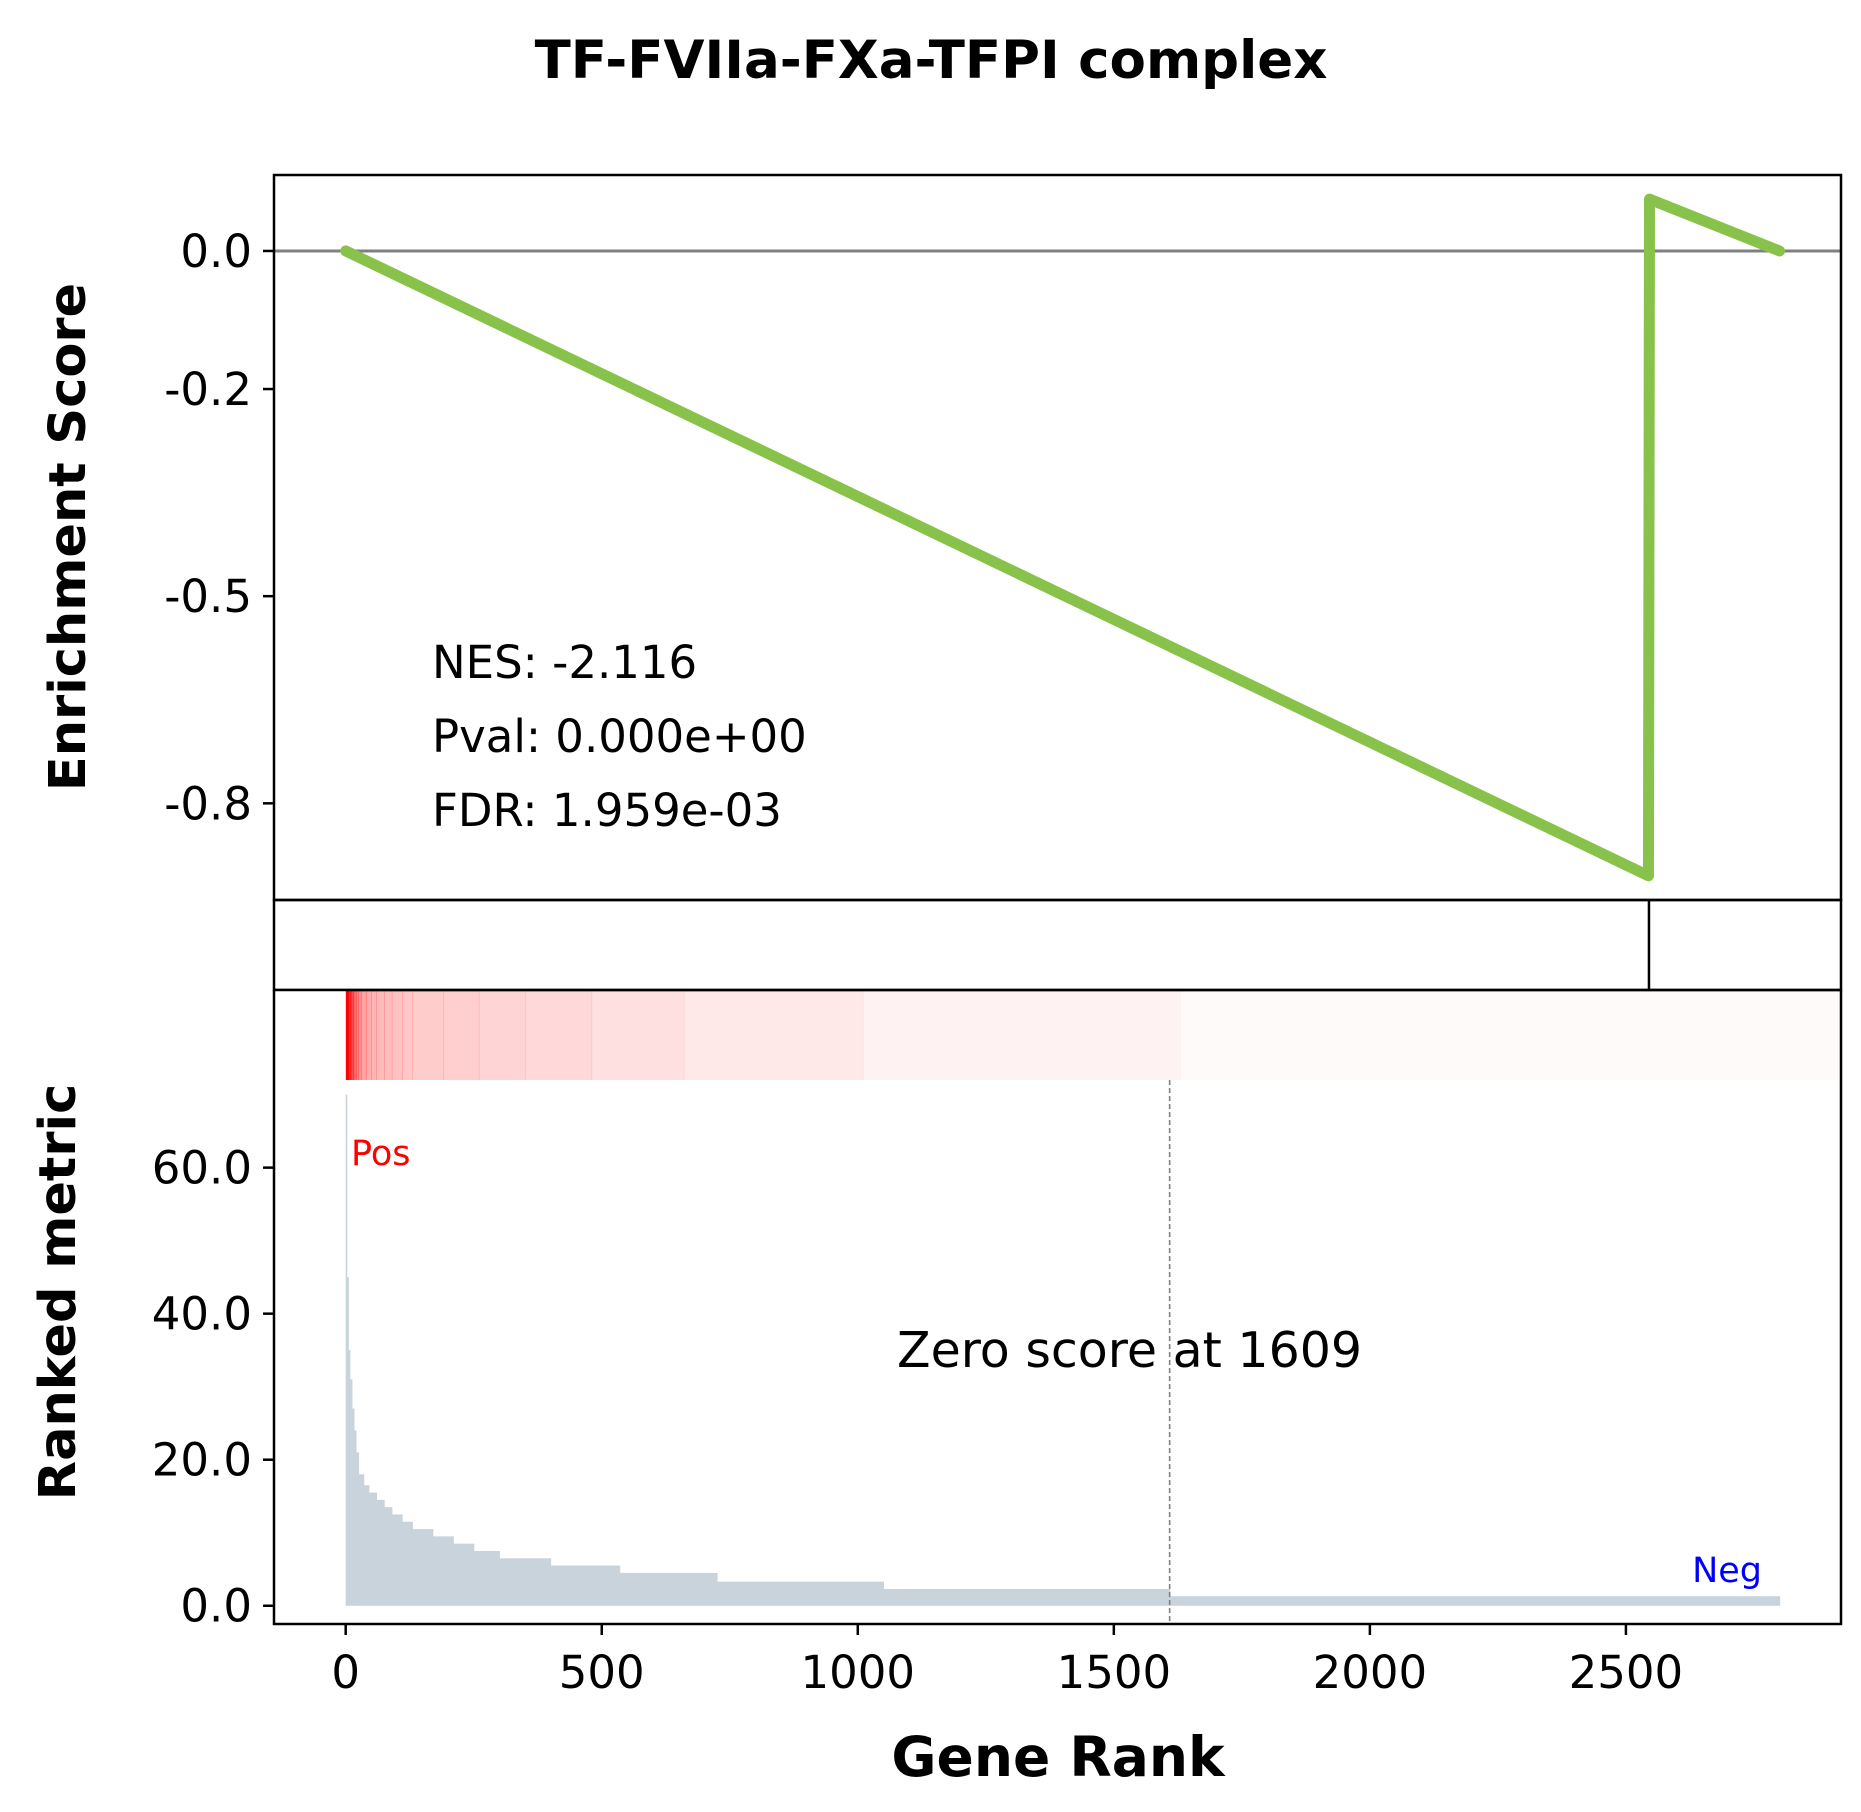 This screenshot has width=1861, height=1812. Describe the element at coordinates (931, 60) in the screenshot. I see `chart-title: TF-FVIIa-FXa-TFPI complex` at that location.